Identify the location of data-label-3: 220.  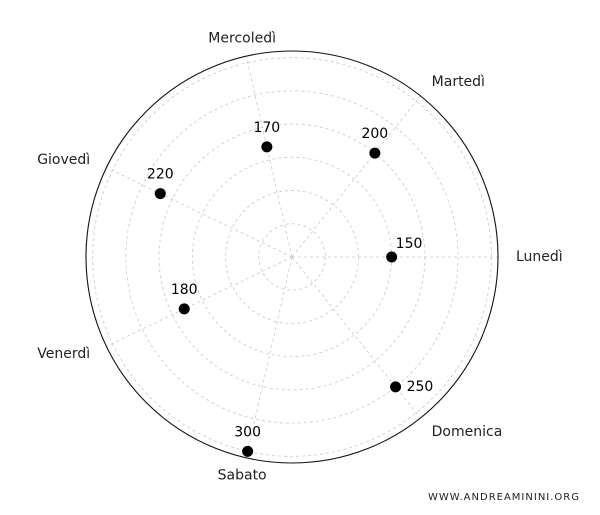
(160, 175).